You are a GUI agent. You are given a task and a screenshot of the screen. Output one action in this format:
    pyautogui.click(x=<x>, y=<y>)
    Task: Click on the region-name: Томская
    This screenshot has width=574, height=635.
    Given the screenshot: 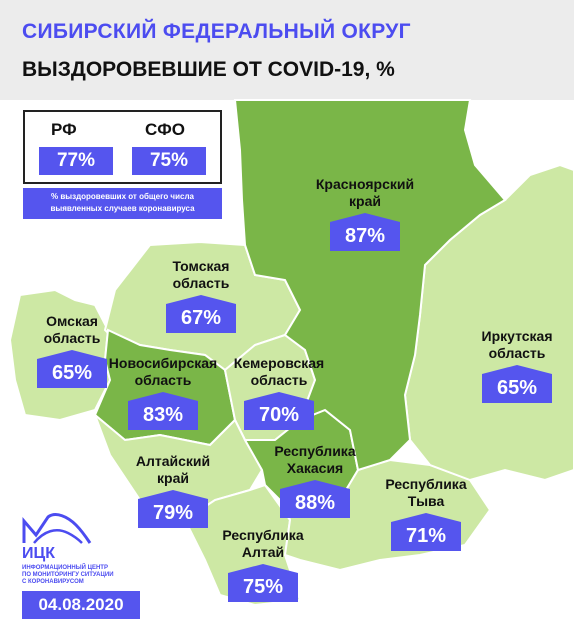 What is the action you would take?
    pyautogui.click(x=201, y=266)
    